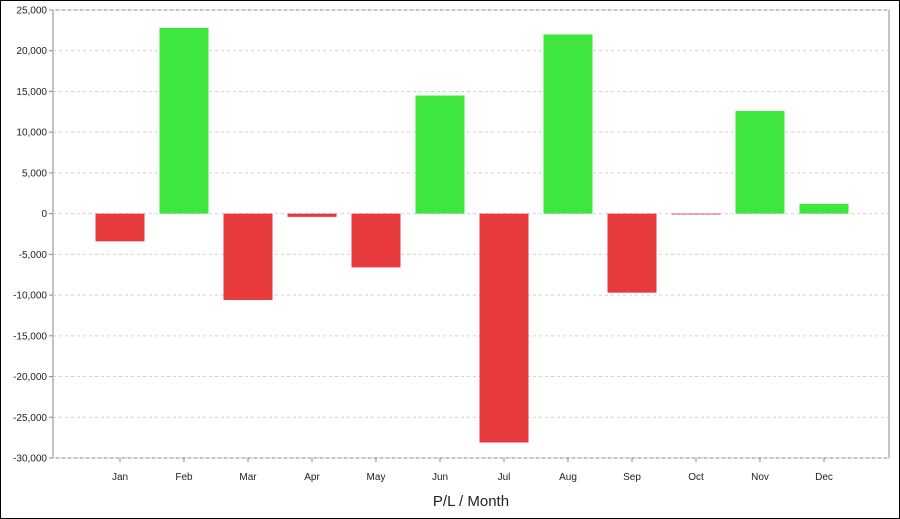  What do you see at coordinates (31, 51) in the screenshot?
I see `y-tick-label: 20,000` at bounding box center [31, 51].